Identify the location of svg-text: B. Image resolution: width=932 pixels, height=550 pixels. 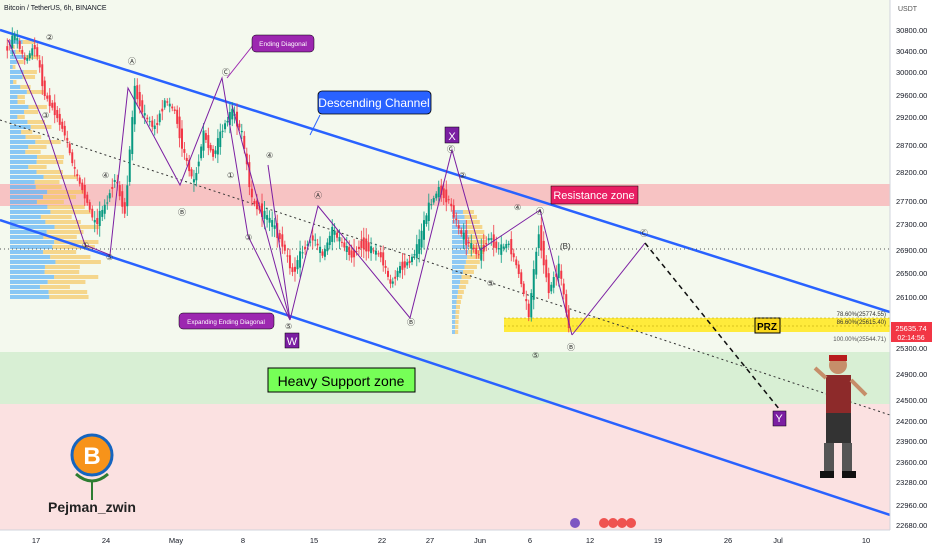
(91, 456).